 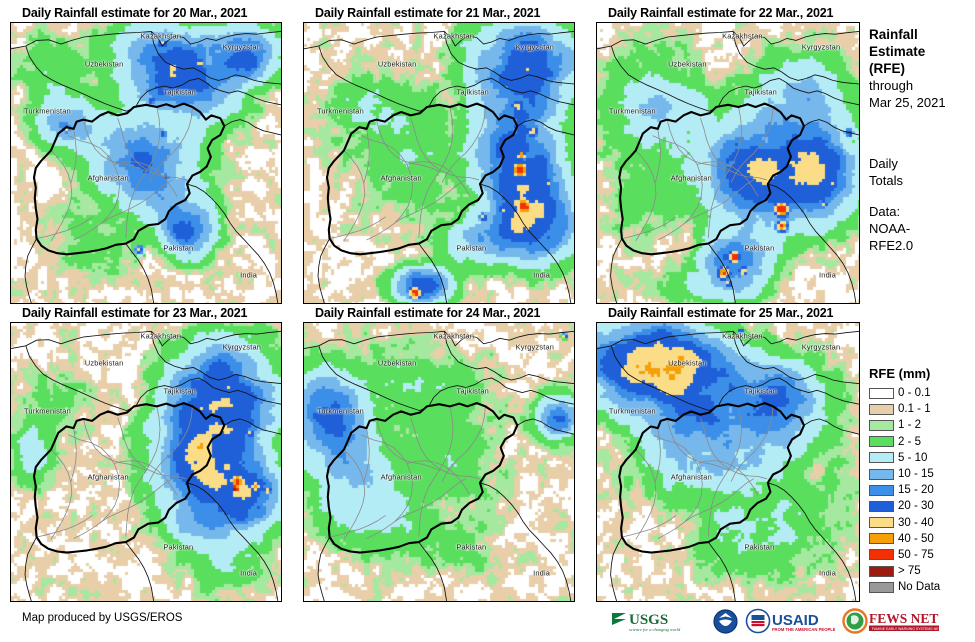 I want to click on legend-row: 10 - 15, so click(x=922, y=474).